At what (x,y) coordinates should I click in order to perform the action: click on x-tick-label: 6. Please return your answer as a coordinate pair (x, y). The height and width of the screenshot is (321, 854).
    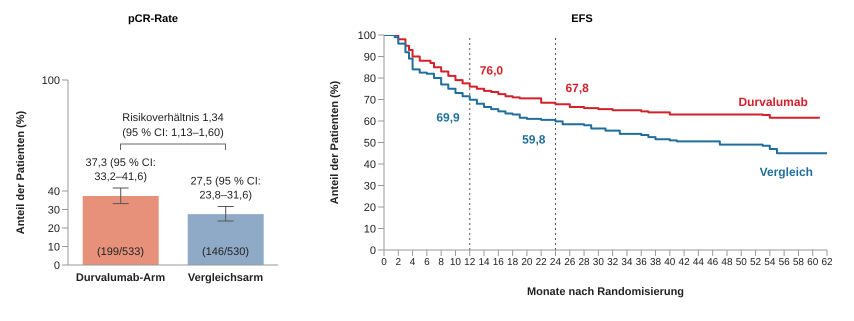
    Looking at the image, I should click on (427, 262).